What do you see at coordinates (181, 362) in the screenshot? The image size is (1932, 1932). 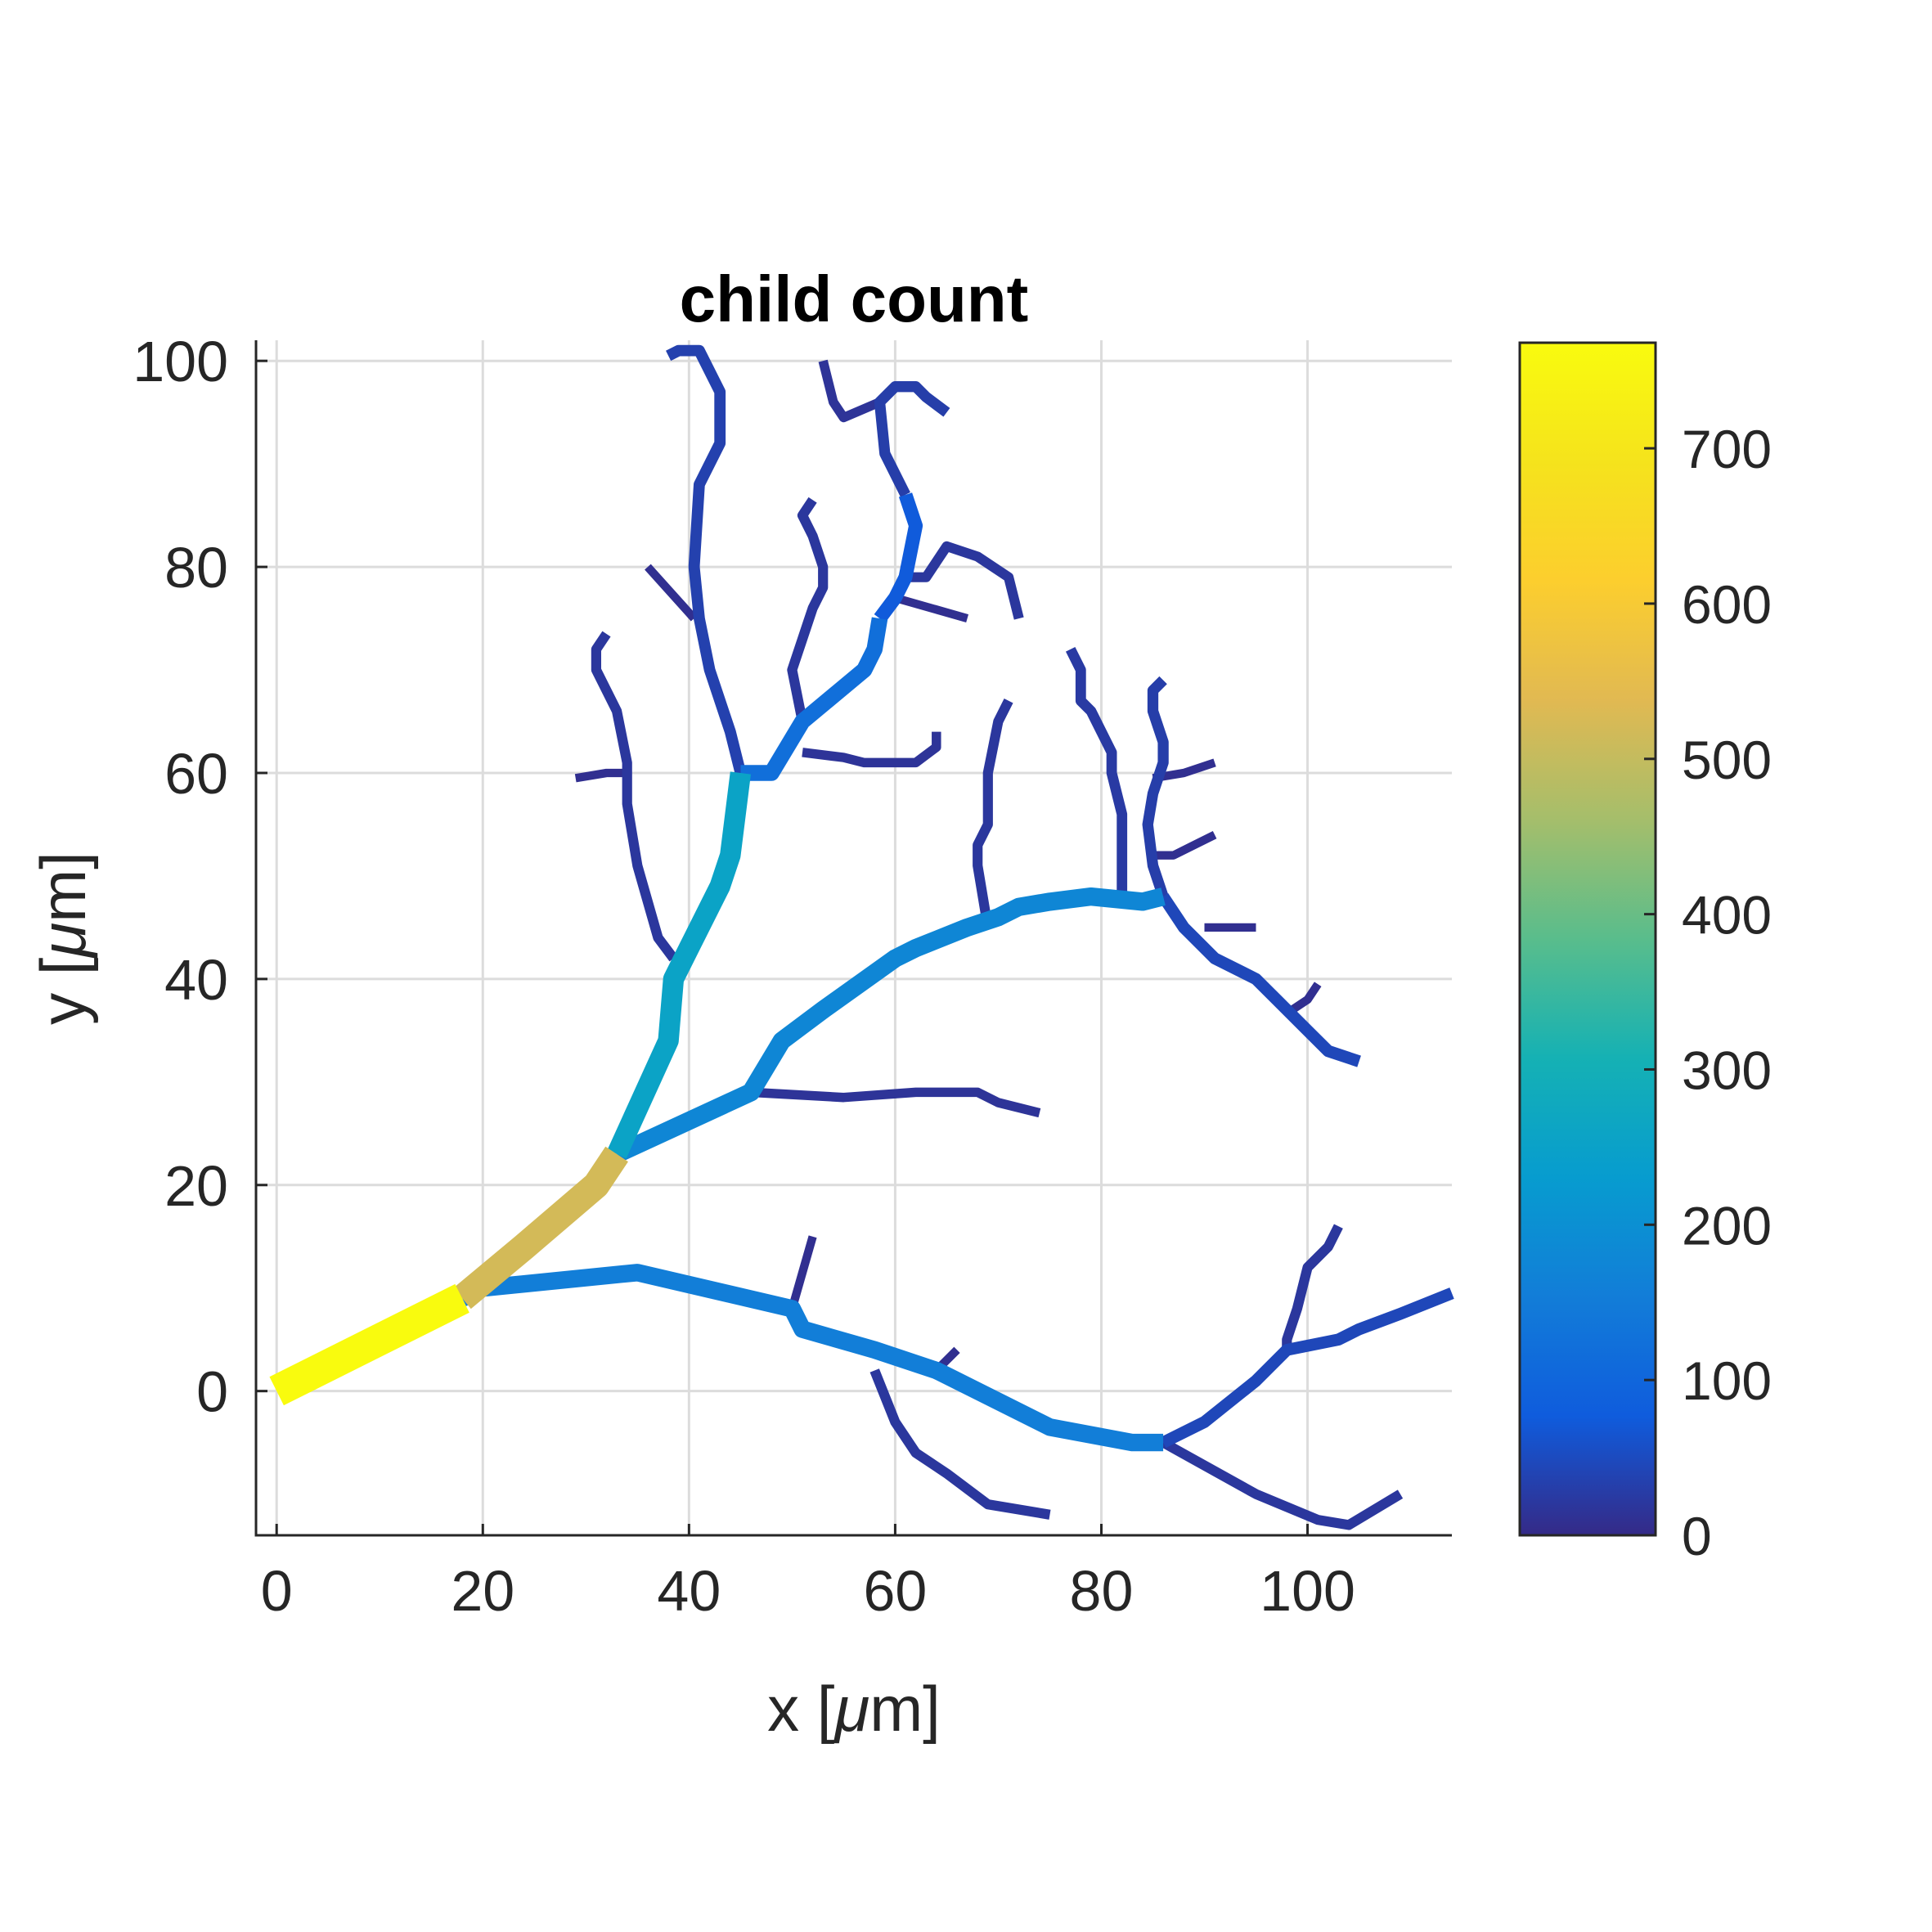 I see `y-tick-label: 100` at bounding box center [181, 362].